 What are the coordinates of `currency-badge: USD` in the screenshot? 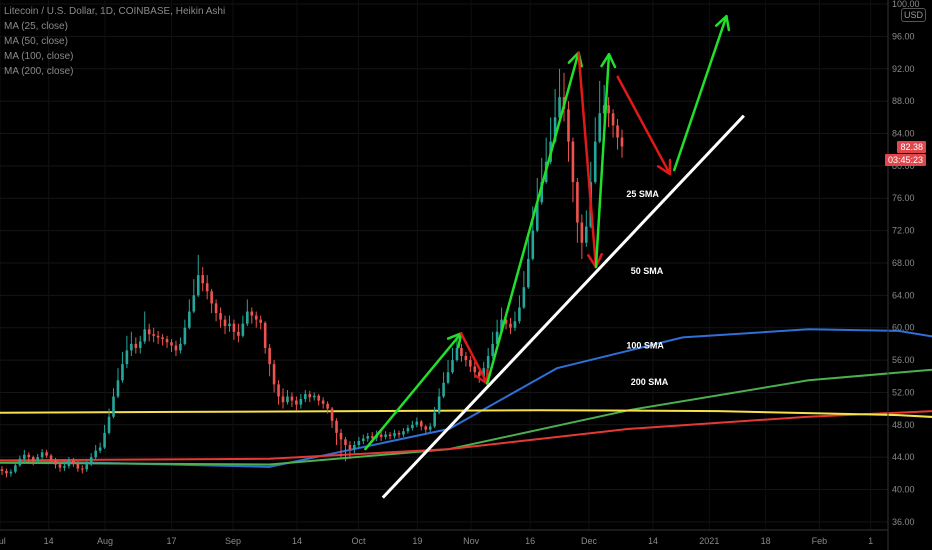 It's located at (913, 15).